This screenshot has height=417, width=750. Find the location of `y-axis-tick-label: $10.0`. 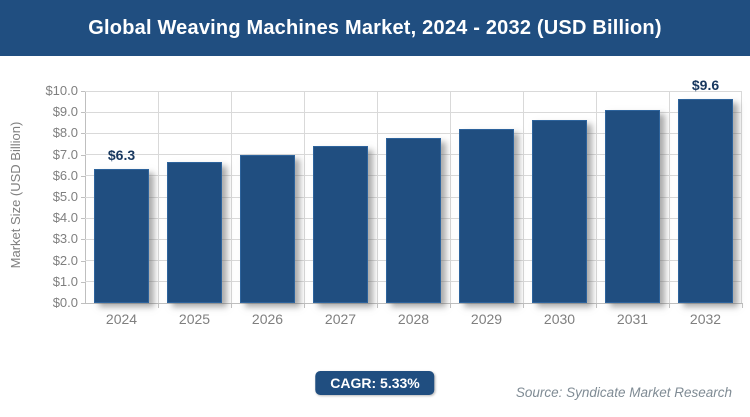

y-axis-tick-label: $10.0 is located at coordinates (61, 90).